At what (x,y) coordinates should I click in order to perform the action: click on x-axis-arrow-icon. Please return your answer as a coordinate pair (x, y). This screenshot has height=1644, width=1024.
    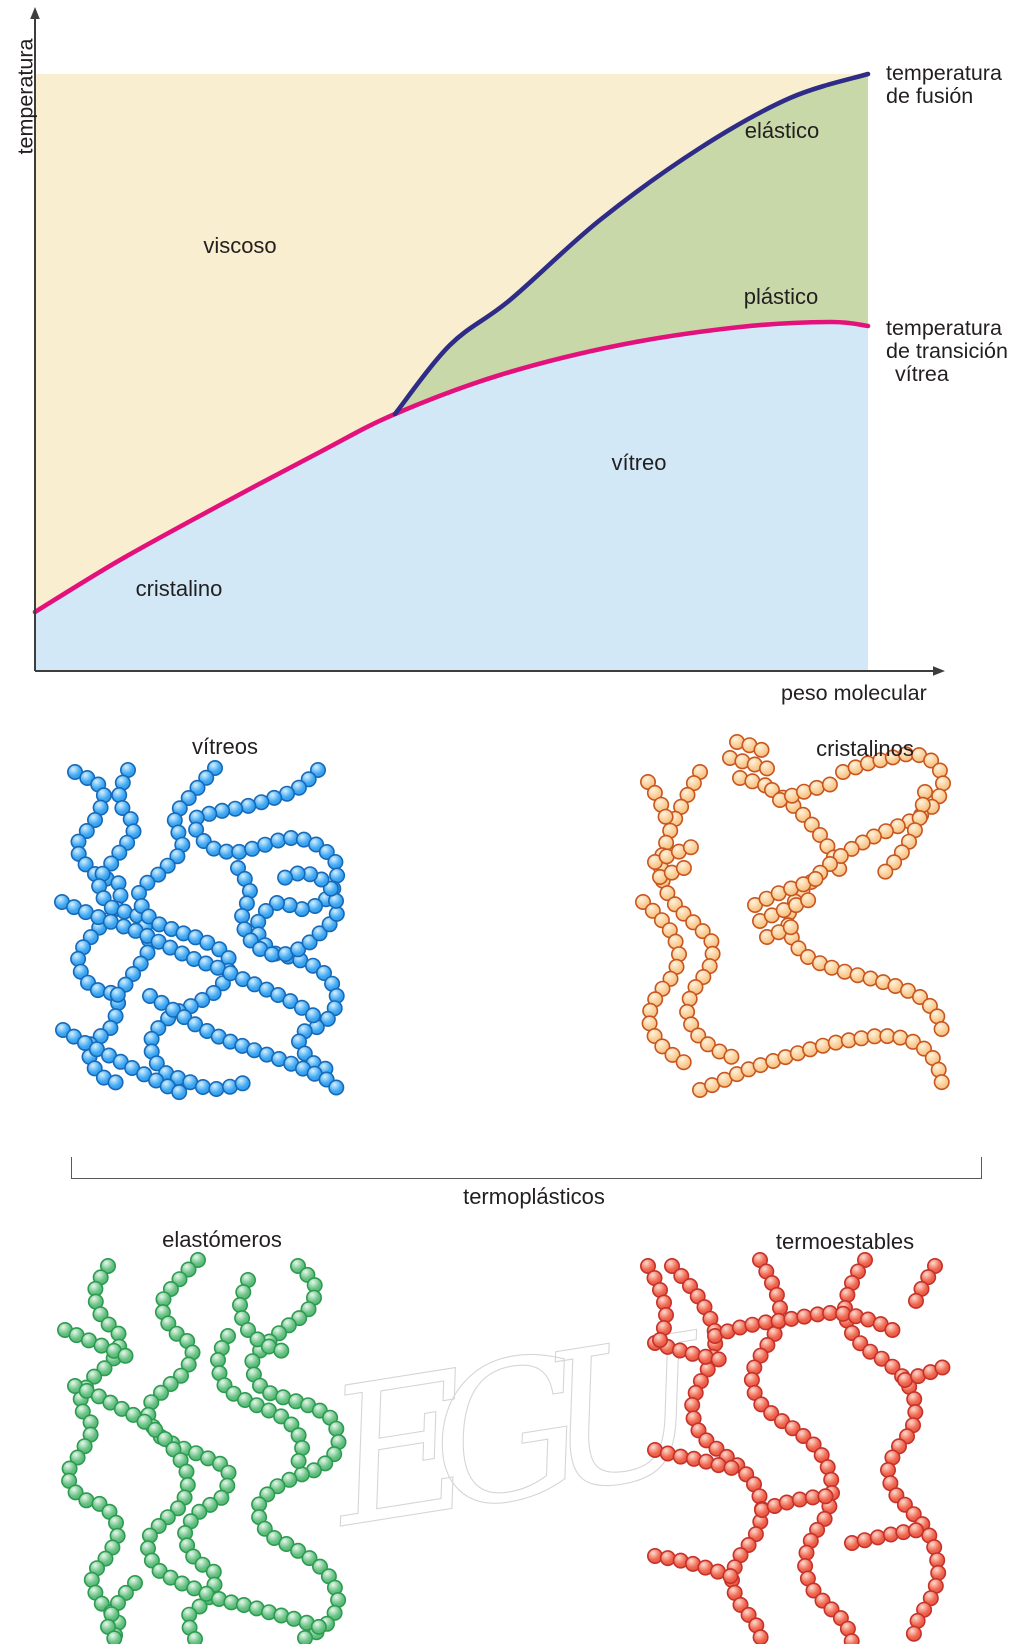
    Looking at the image, I should click on (939, 671).